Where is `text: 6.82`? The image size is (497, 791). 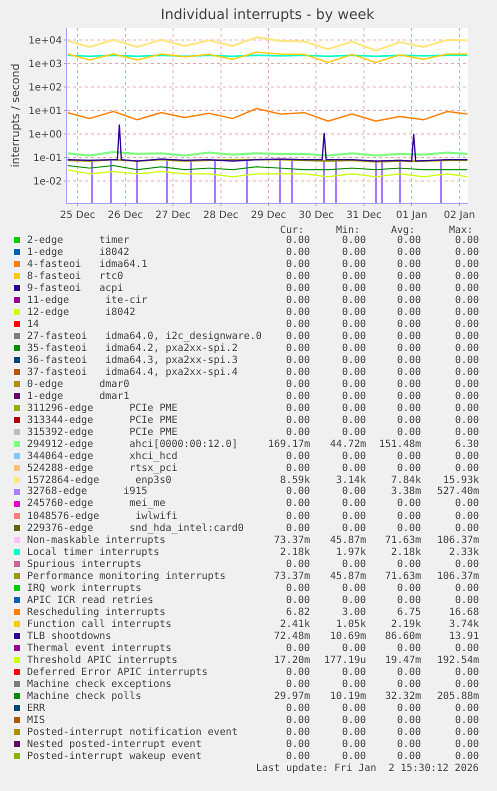
text: 6.82 is located at coordinates (298, 612).